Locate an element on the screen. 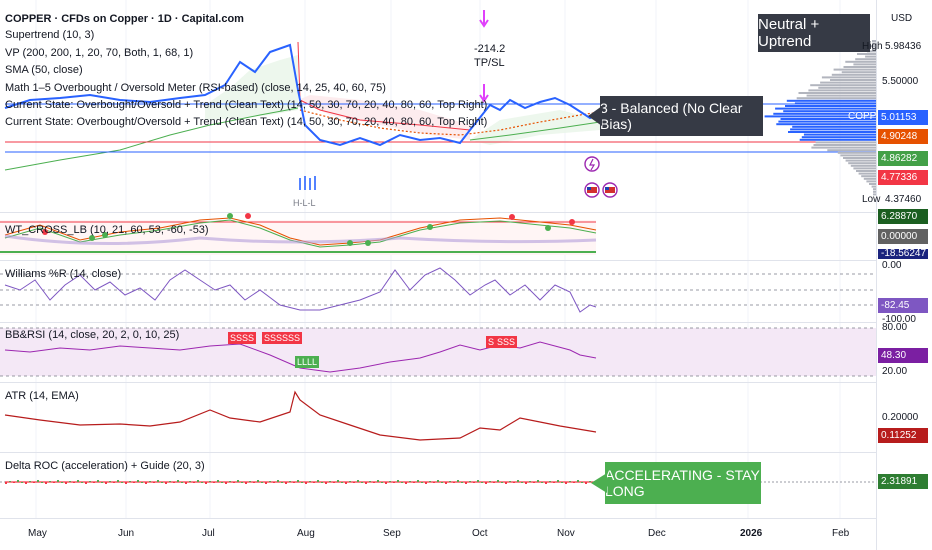  legend-bbrsi: BB&RSI (14, close, 20, 2, 0, 10, 25) is located at coordinates (92, 335).